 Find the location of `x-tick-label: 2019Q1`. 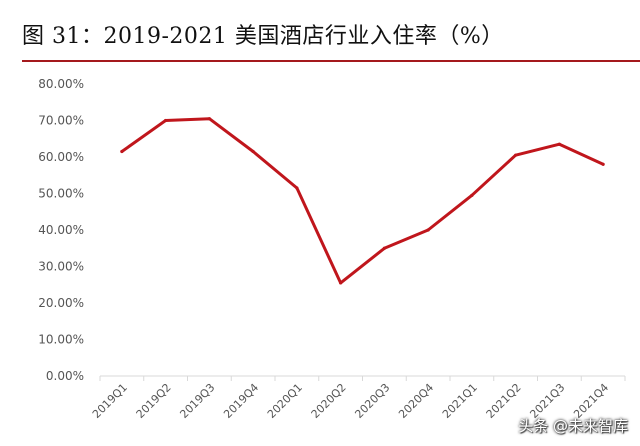

x-tick-label: 2019Q1 is located at coordinates (110, 401).